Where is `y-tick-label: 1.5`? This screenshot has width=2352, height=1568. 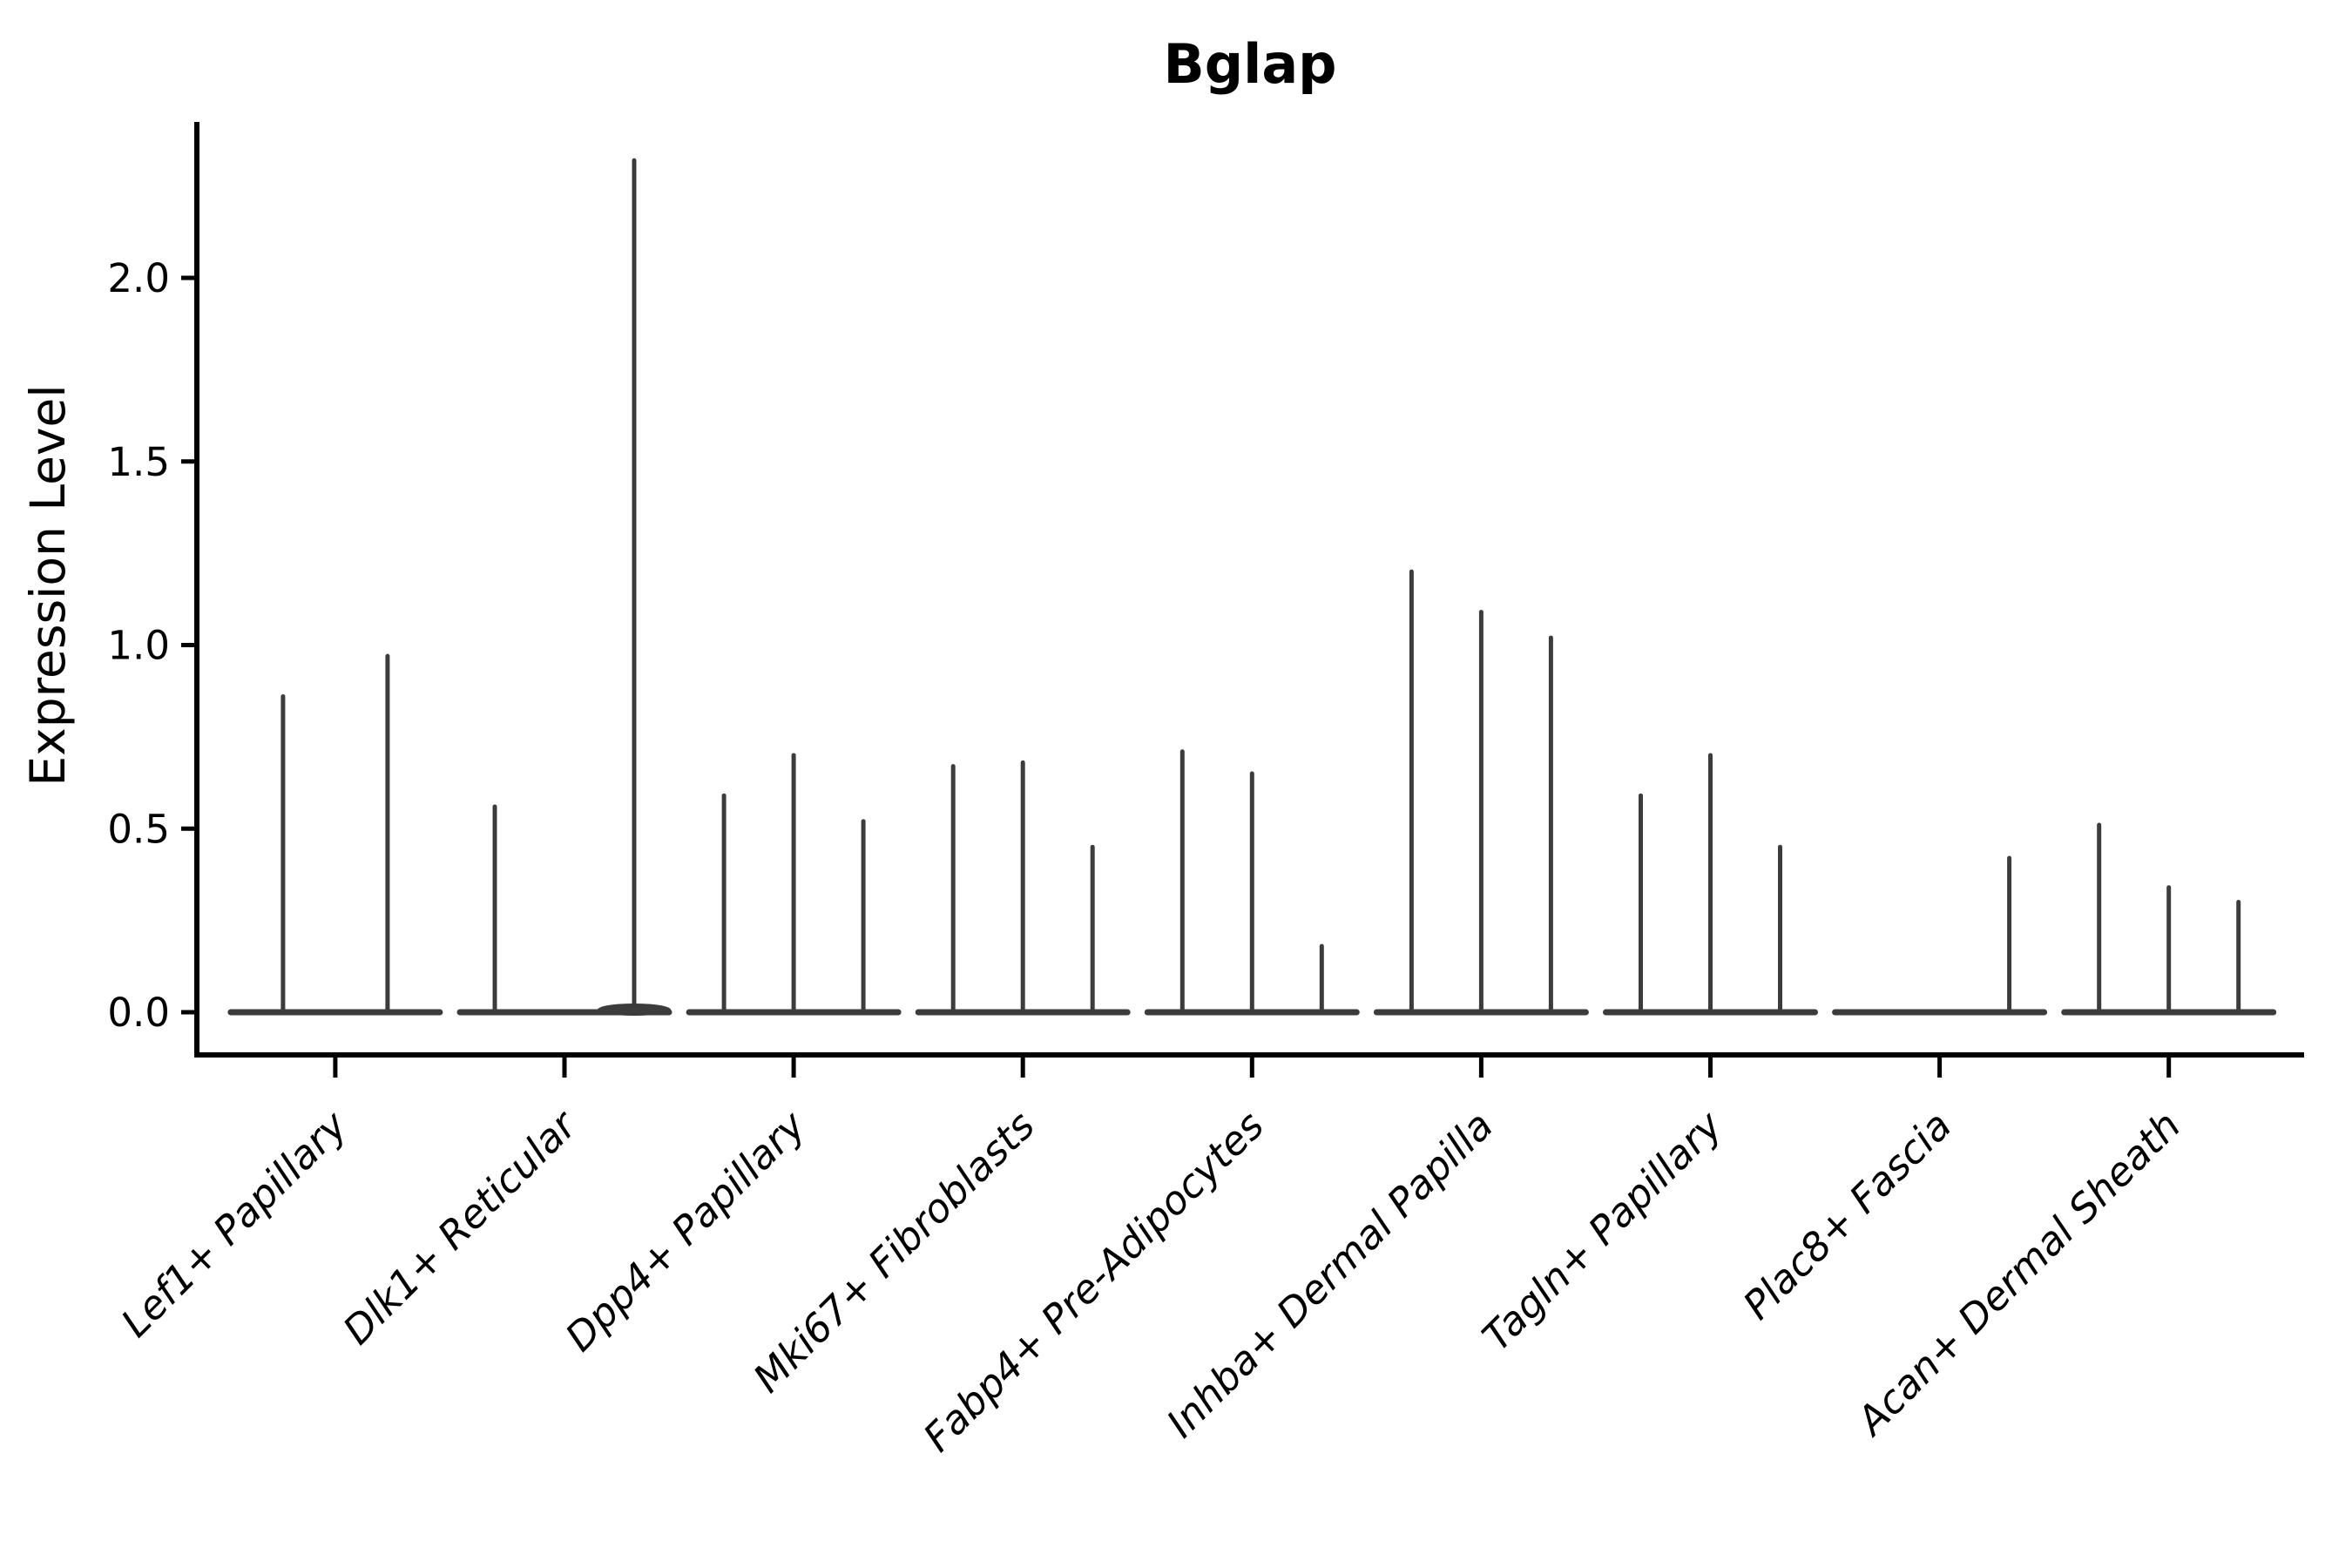 y-tick-label: 1.5 is located at coordinates (138, 462).